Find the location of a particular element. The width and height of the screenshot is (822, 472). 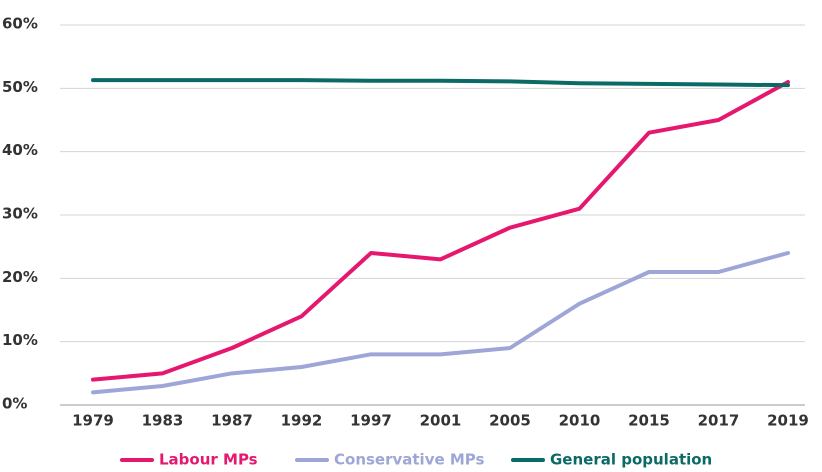

x-tick-label: 2005 is located at coordinates (510, 421).